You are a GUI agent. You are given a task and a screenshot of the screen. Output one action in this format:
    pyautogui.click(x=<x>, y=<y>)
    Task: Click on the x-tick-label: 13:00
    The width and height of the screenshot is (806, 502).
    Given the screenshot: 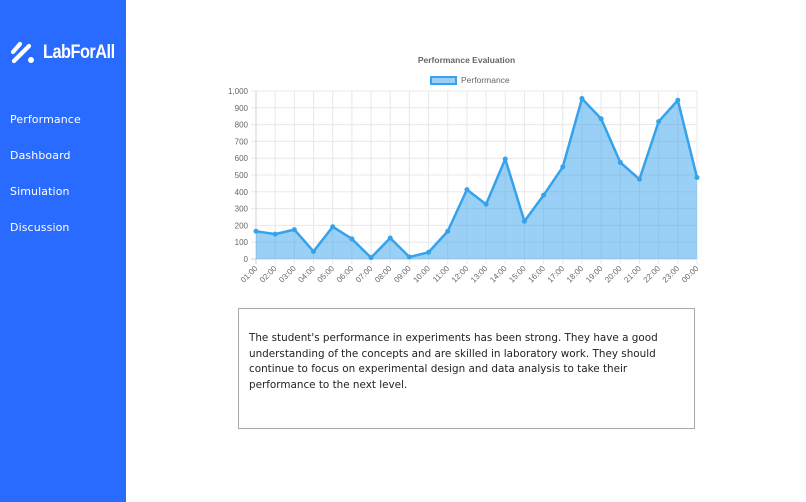 What is the action you would take?
    pyautogui.click(x=479, y=274)
    